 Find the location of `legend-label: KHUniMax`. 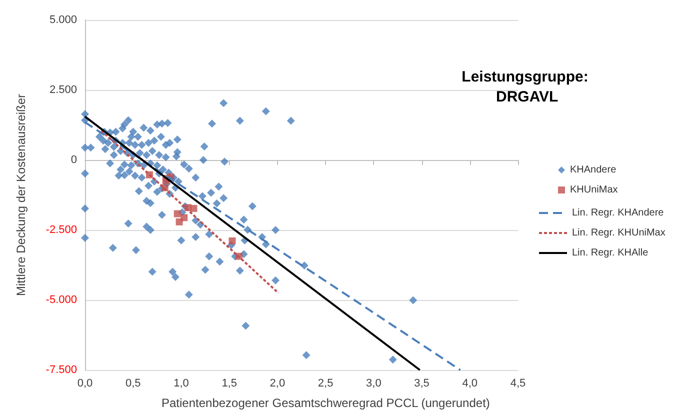

legend-label: KHUniMax is located at coordinates (594, 190).